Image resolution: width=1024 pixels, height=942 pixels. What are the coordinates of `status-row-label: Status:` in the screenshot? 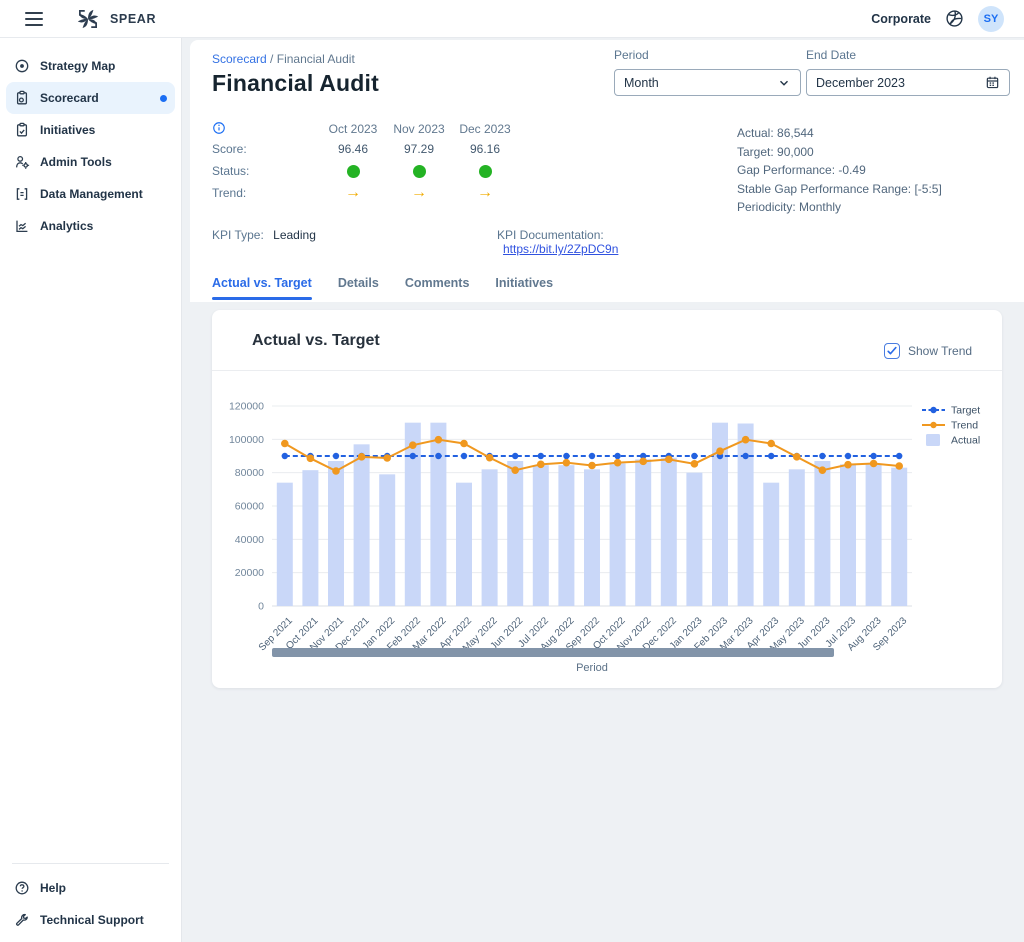 It's located at (231, 171).